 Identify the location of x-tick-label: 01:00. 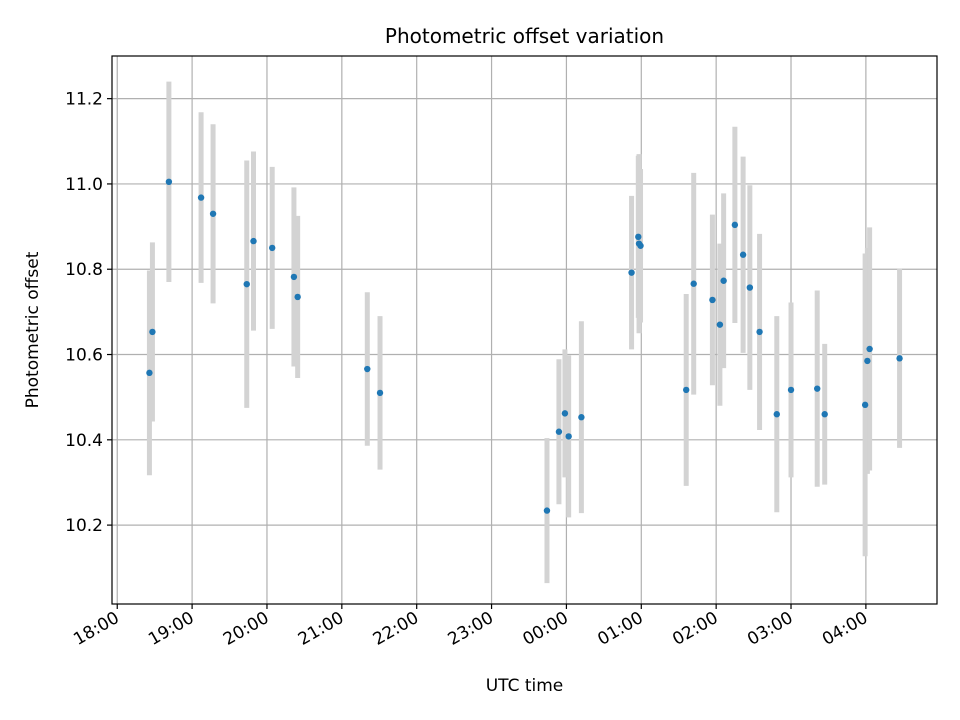
(620, 629).